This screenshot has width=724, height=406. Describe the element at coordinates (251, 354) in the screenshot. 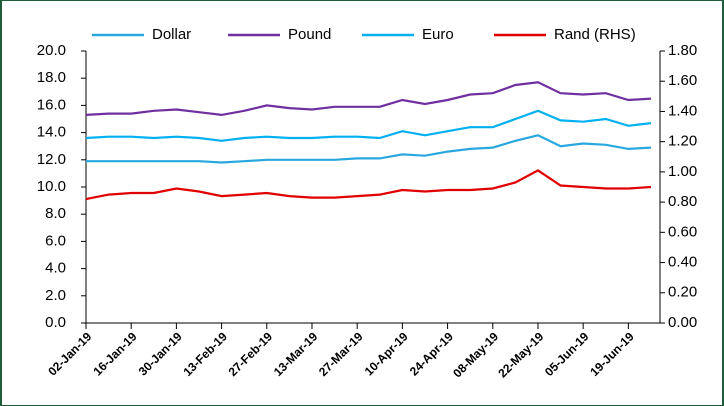

I see `x-tick-label: 27-Feb-19` at that location.